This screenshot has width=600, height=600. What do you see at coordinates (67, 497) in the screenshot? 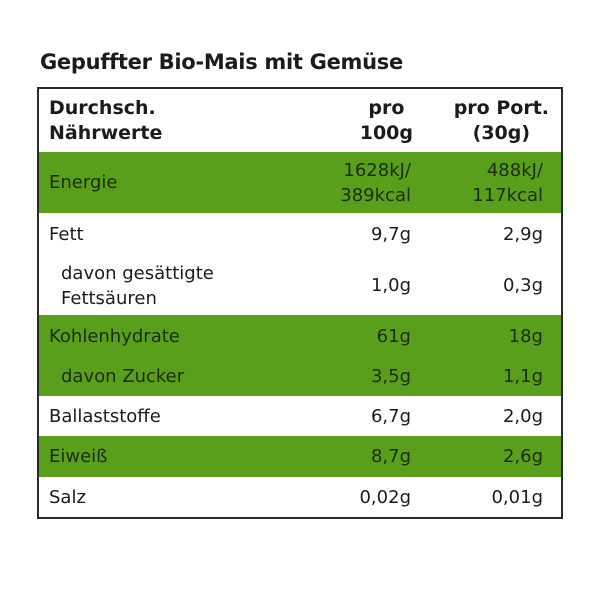
I see `row-label: Salz` at bounding box center [67, 497].